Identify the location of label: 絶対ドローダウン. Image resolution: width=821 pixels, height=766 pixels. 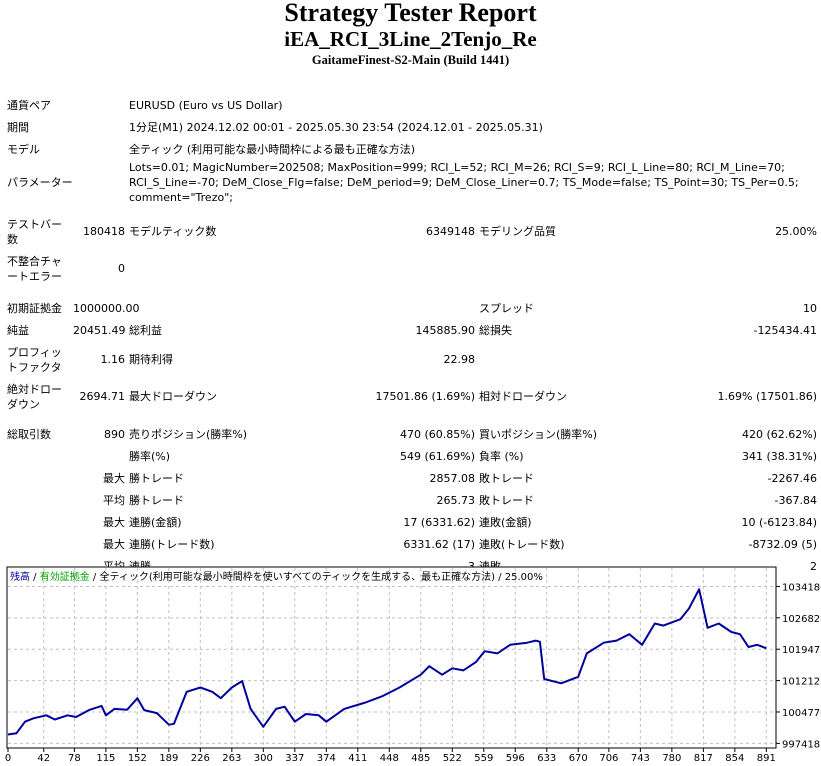
(34, 396).